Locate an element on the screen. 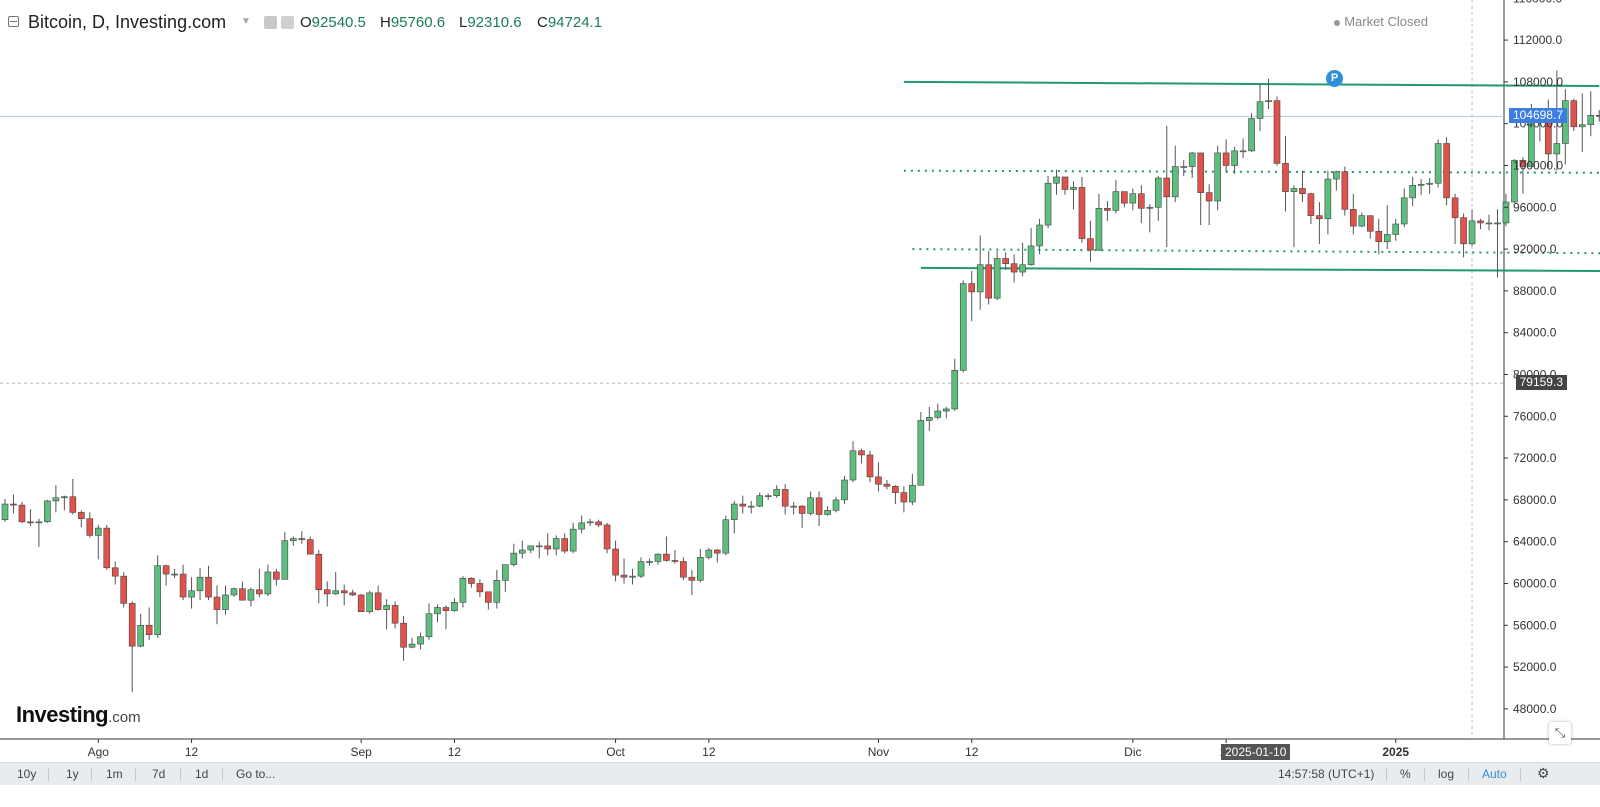 The width and height of the screenshot is (1600, 807). chevron-down-icon: ▼ is located at coordinates (246, 21).